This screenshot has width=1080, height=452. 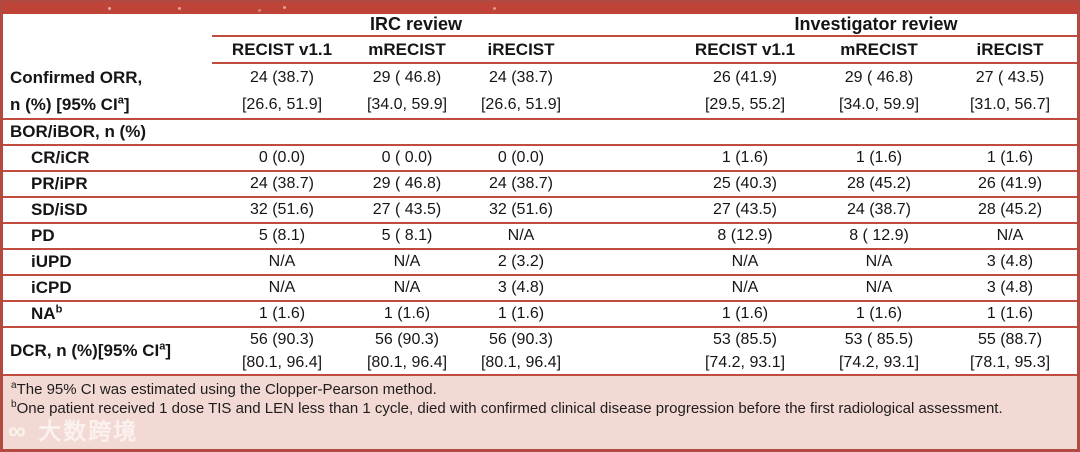 I want to click on data-cell: 53 (85.5) [74.2, 93.1], so click(x=697, y=351).